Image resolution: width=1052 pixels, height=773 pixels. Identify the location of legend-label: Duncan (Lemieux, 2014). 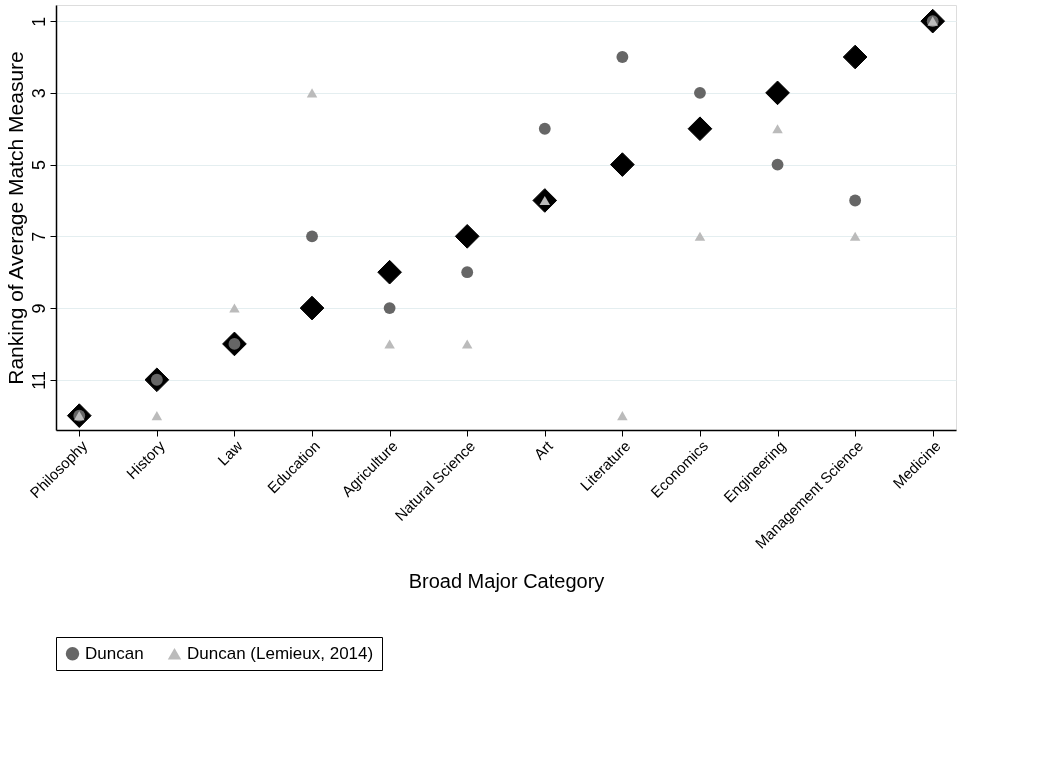
(280, 653).